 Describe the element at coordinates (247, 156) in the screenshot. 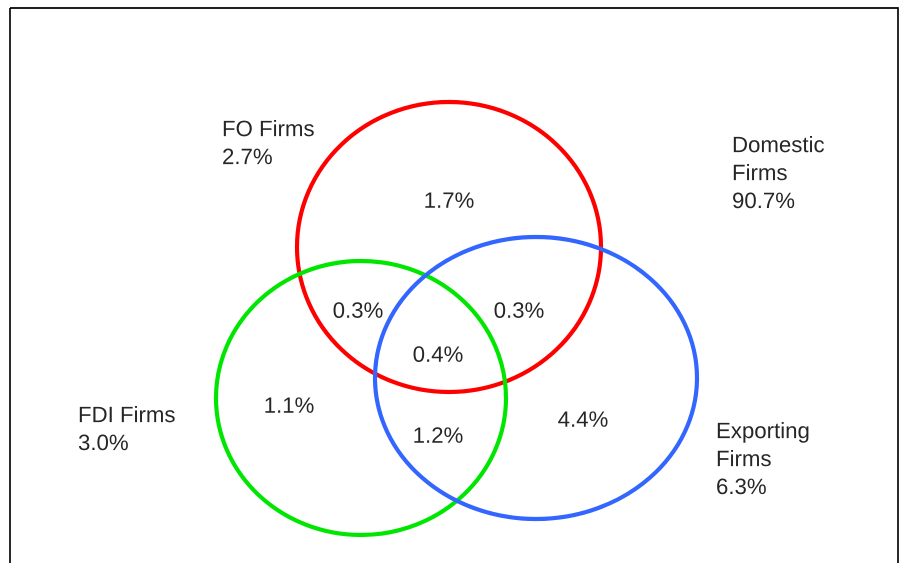

I see `data-label: 2.7%` at that location.